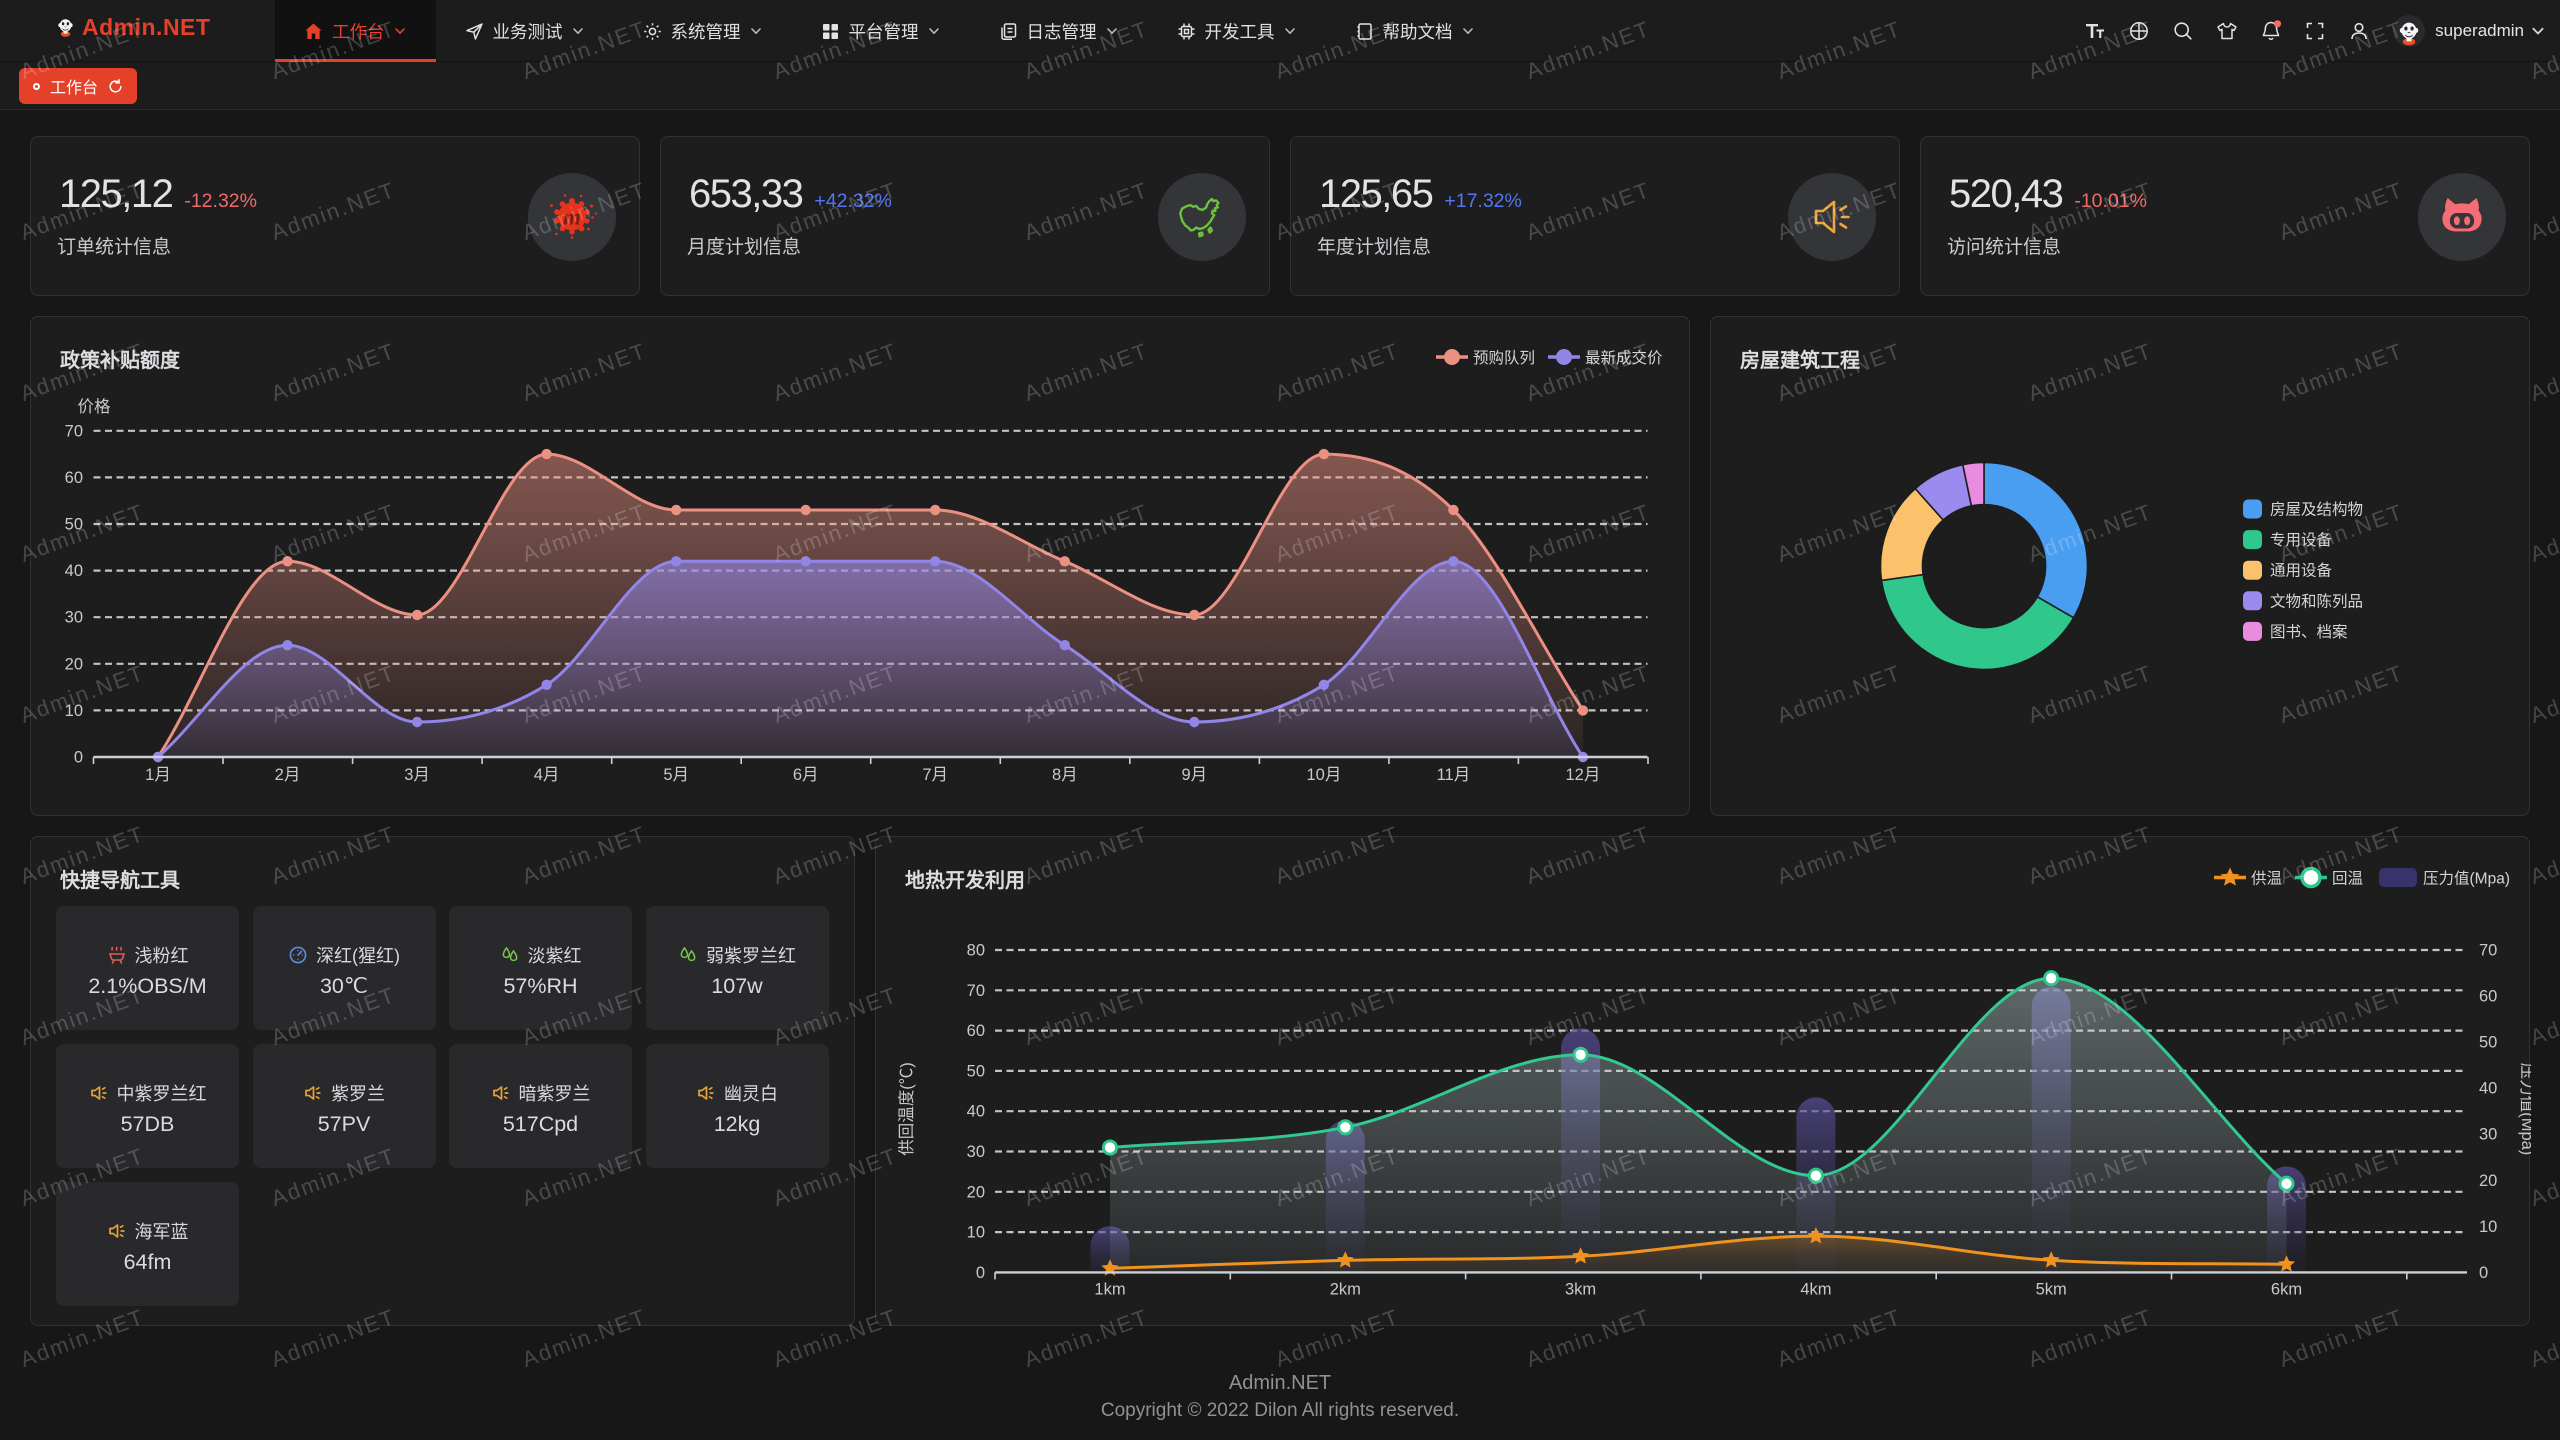  I want to click on svg-text: 8月, so click(1065, 775).